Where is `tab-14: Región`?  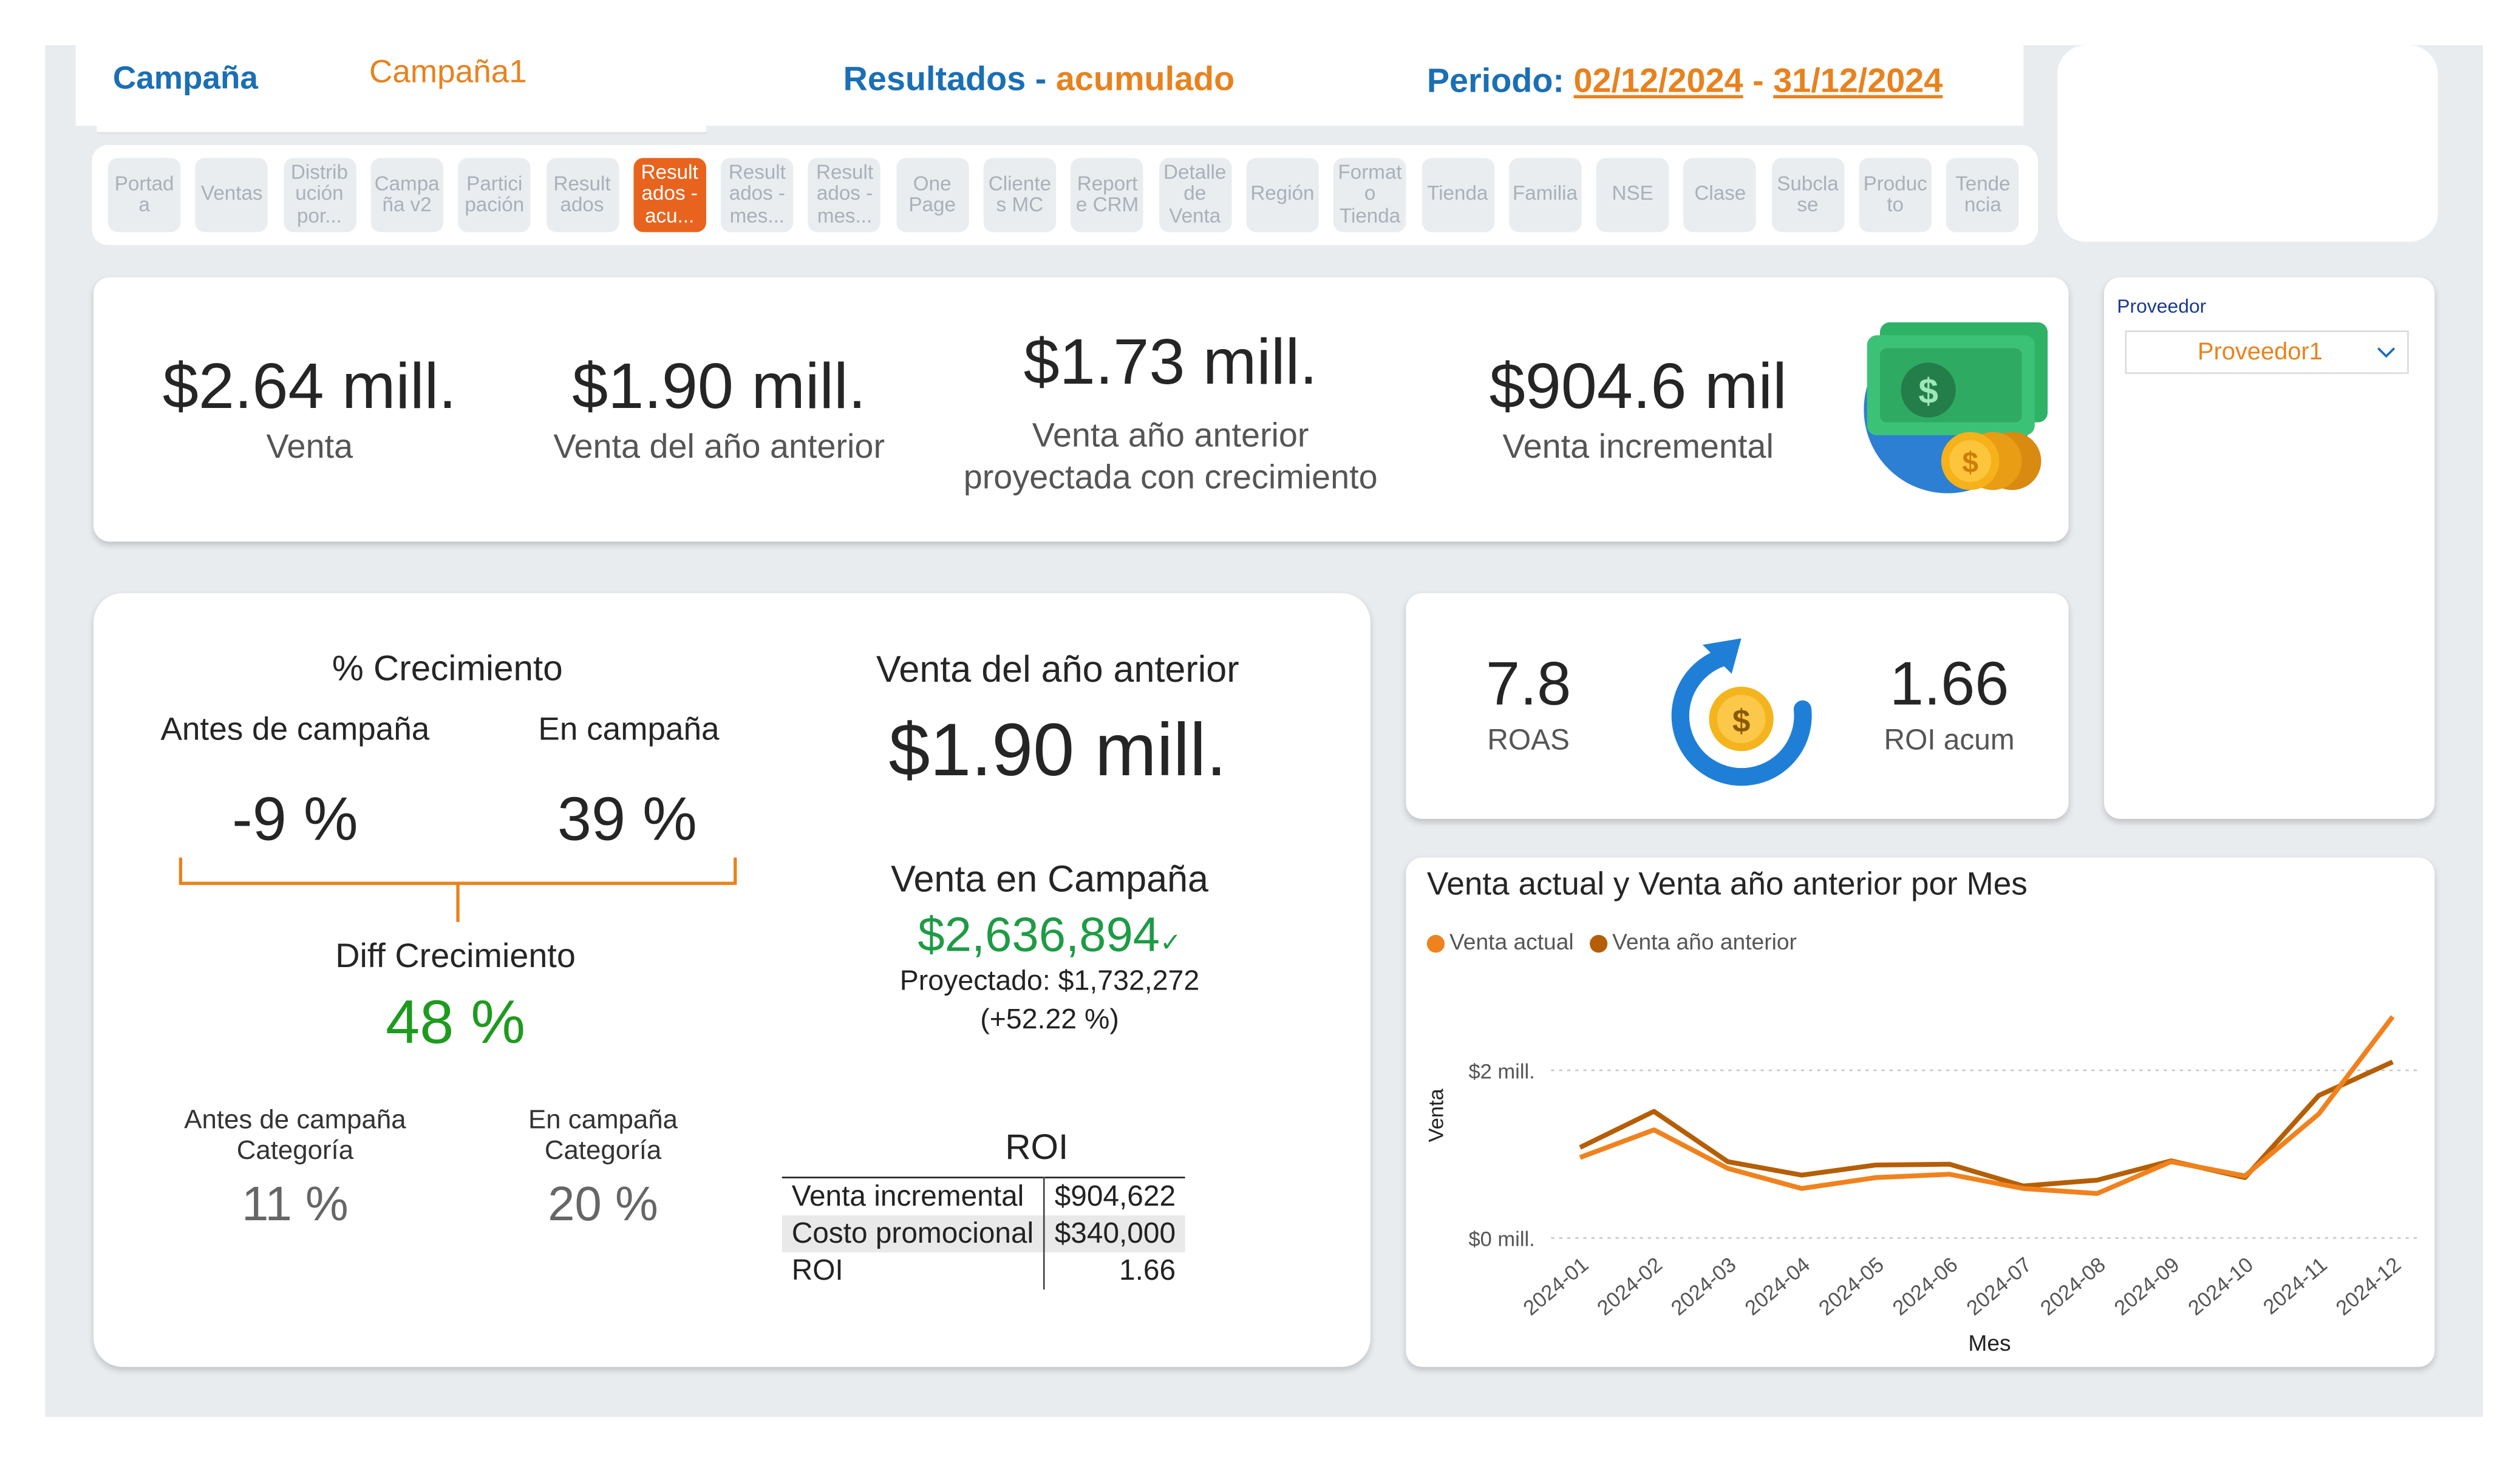 tab-14: Región is located at coordinates (1282, 195).